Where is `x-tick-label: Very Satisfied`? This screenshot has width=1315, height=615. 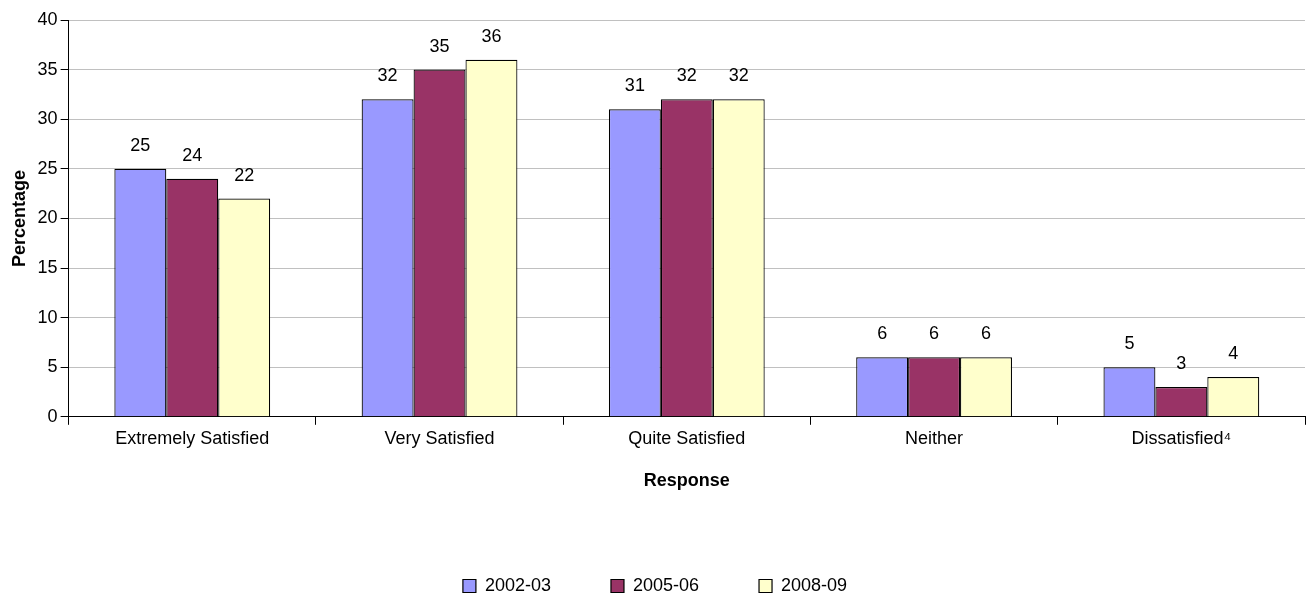
x-tick-label: Very Satisfied is located at coordinates (439, 437).